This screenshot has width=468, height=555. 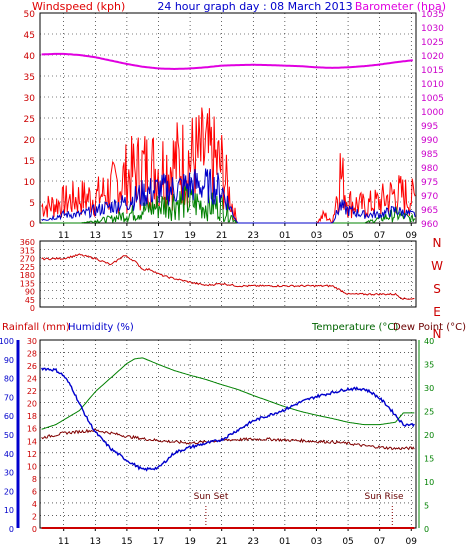 What do you see at coordinates (379, 542) in the screenshot?
I see `x-tick-label: 07` at bounding box center [379, 542].